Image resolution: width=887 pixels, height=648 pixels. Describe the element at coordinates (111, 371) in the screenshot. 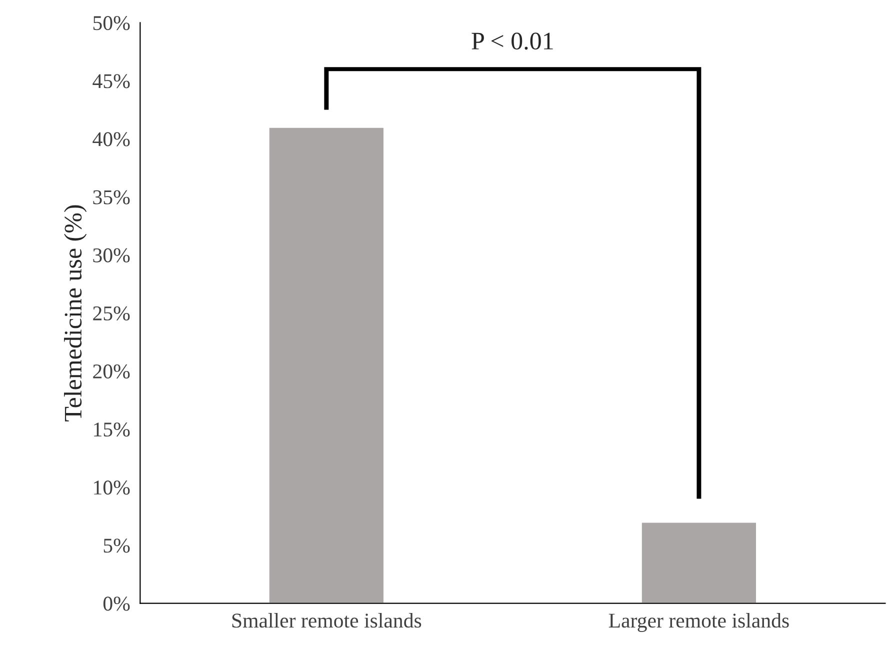

I see `y-tick-label: 20%` at that location.